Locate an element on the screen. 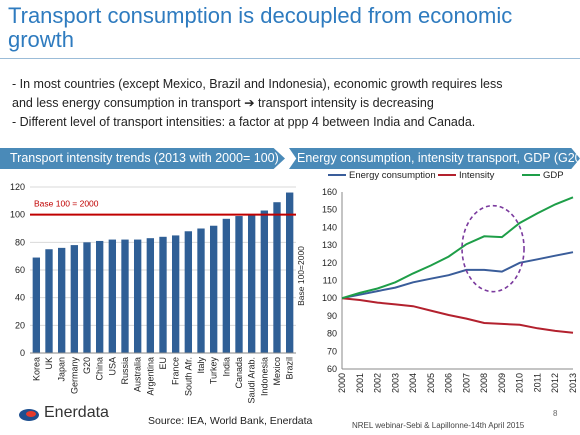 The height and width of the screenshot is (435, 580). bar-g20 is located at coordinates (87, 297).